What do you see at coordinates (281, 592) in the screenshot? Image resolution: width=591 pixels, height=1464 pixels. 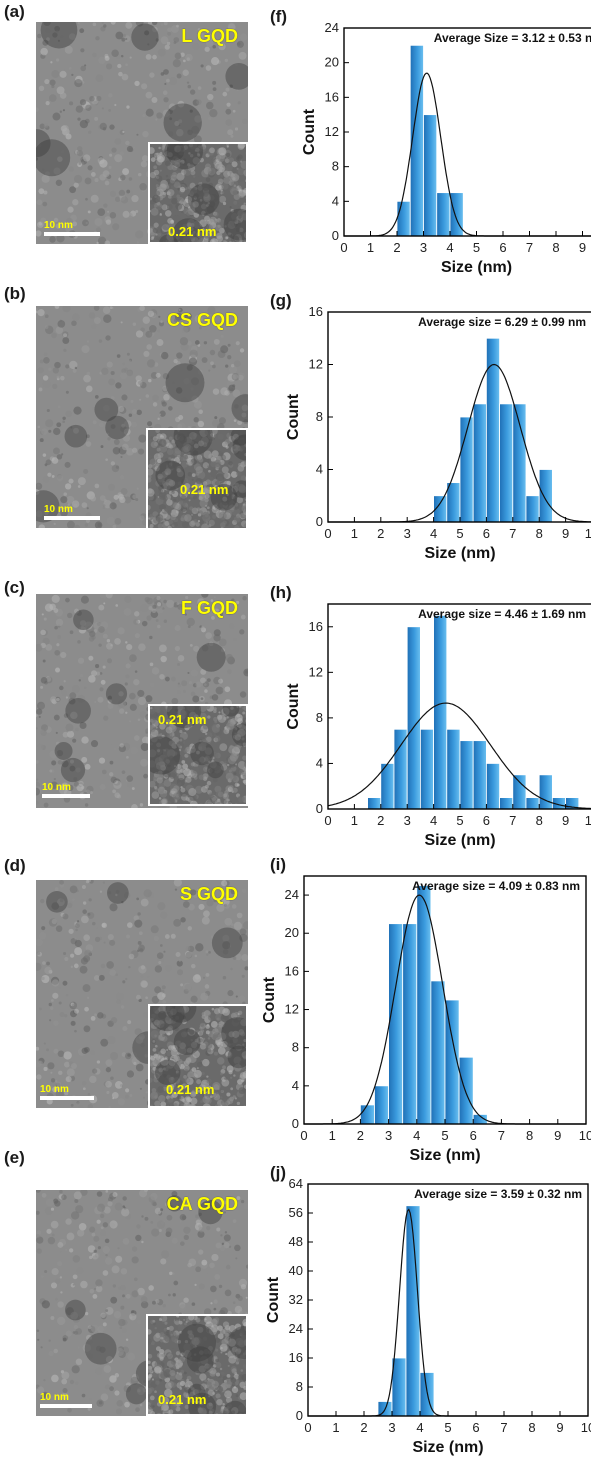 I see `panel-label: (h)` at bounding box center [281, 592].